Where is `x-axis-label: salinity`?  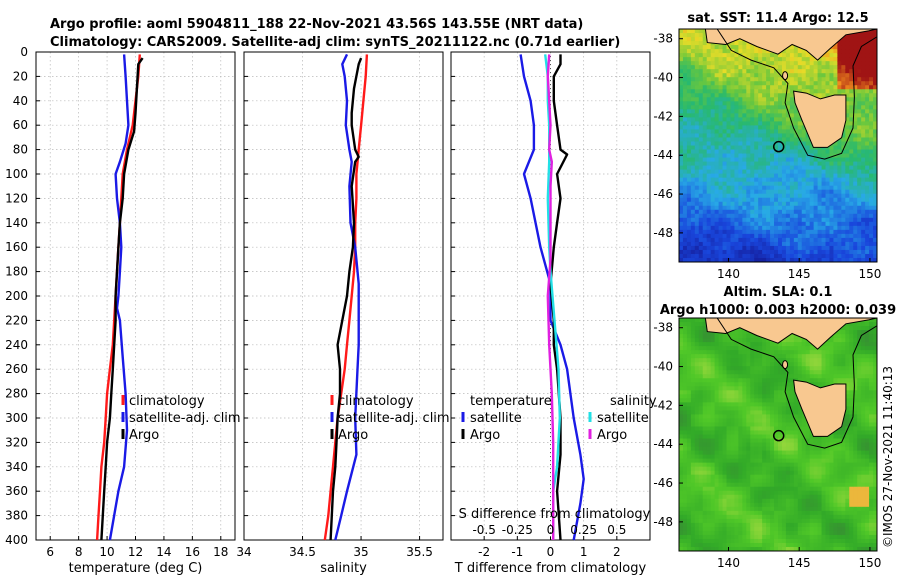 x-axis-label: salinity is located at coordinates (343, 568).